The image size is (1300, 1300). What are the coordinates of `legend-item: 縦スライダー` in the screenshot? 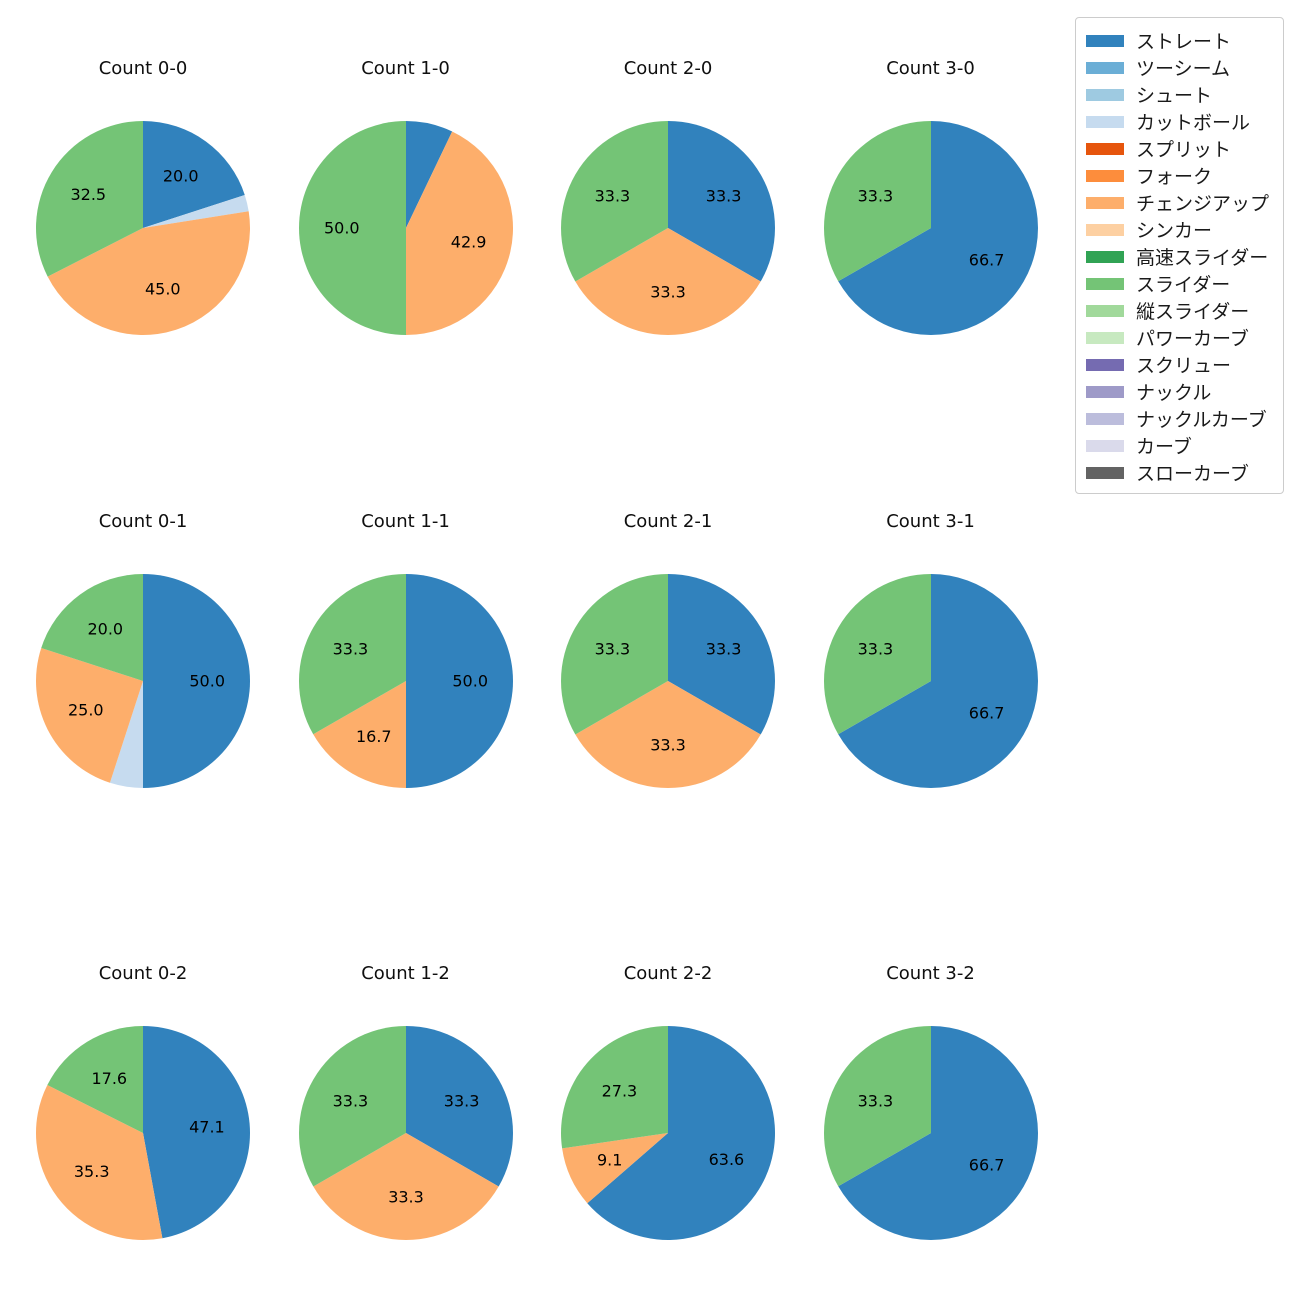 It's located at (1179, 310).